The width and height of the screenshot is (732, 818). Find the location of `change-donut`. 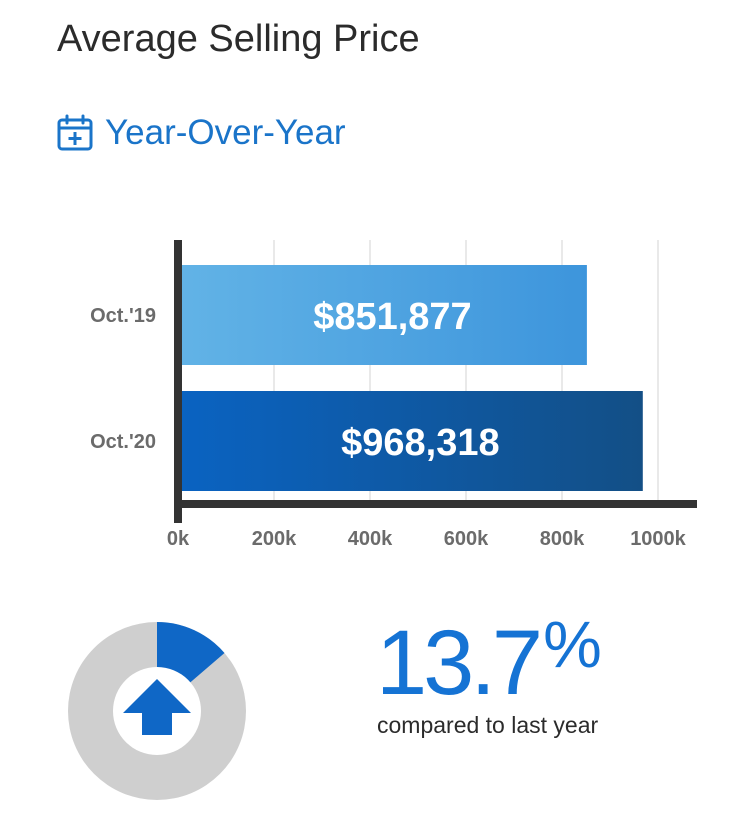

change-donut is located at coordinates (157, 711).